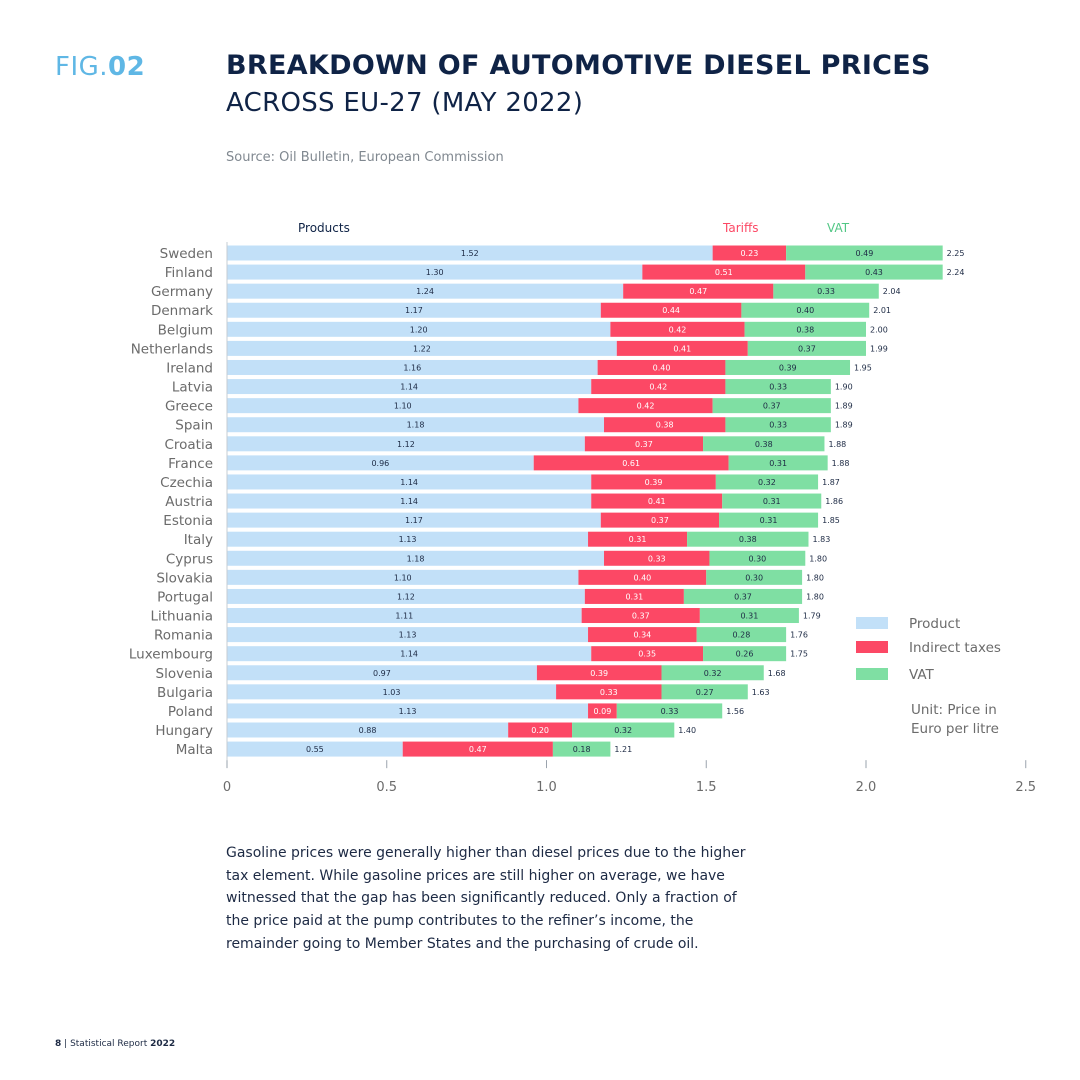 The image size is (1080, 1080). I want to click on label-vat: 0.43, so click(874, 272).